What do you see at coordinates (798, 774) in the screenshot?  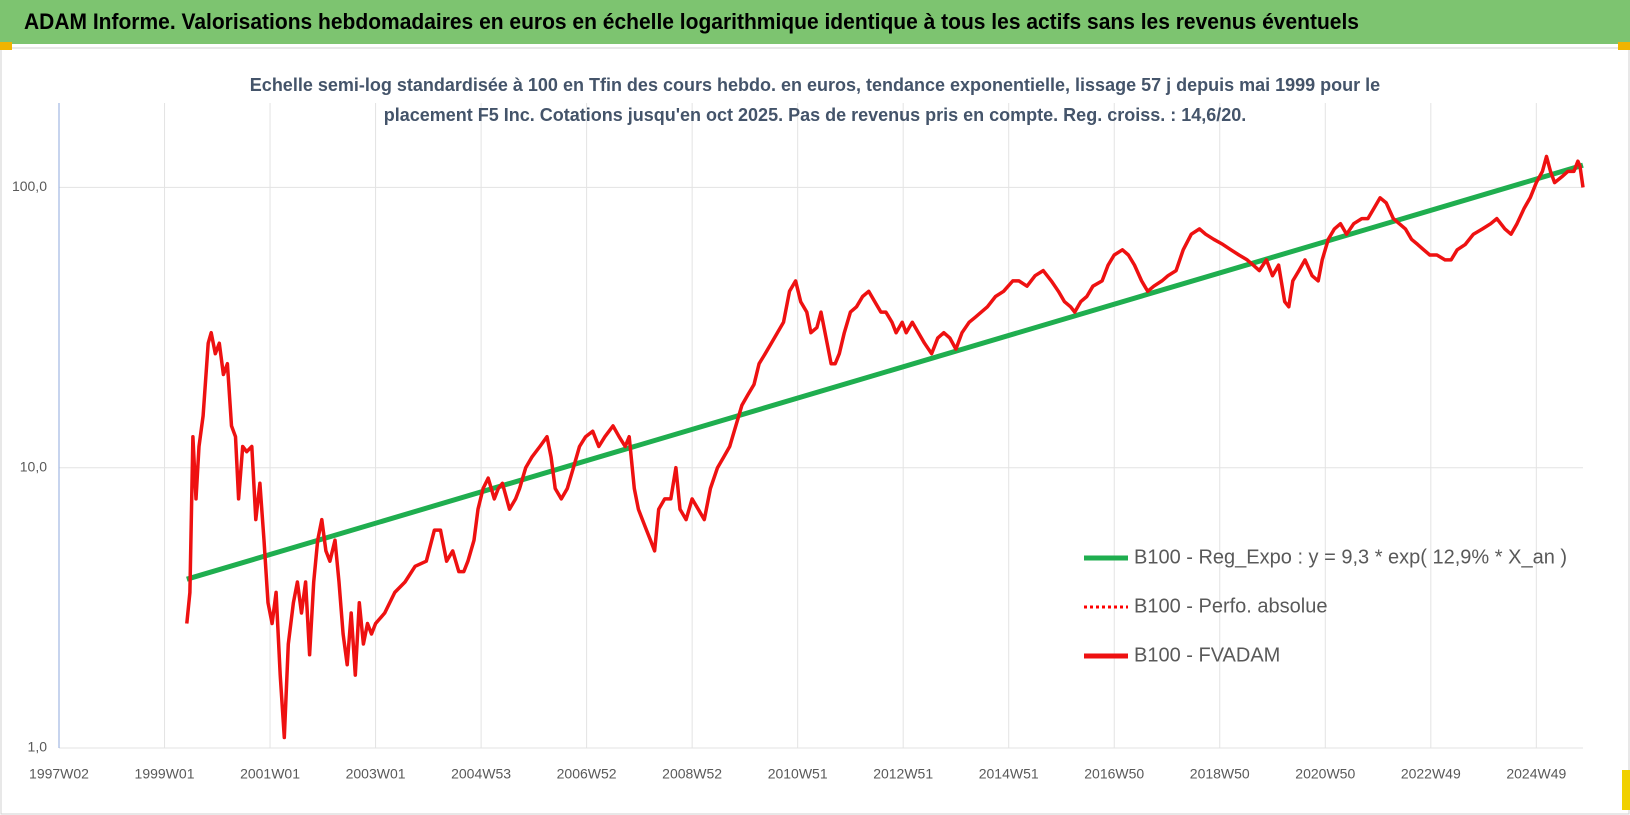 I see `x-tick-label: 2010W51` at bounding box center [798, 774].